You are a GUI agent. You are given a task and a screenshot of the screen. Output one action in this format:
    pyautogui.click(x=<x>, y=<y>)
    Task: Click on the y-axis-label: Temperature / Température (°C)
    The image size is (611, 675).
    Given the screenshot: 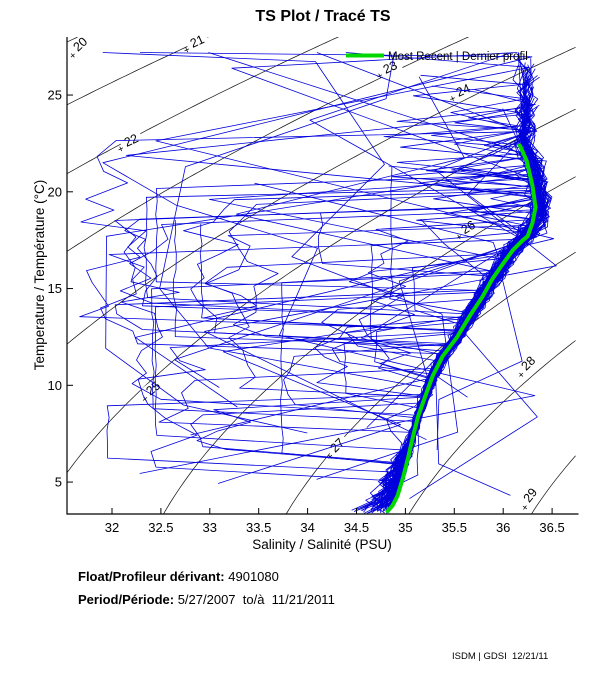 What is the action you would take?
    pyautogui.click(x=39, y=275)
    